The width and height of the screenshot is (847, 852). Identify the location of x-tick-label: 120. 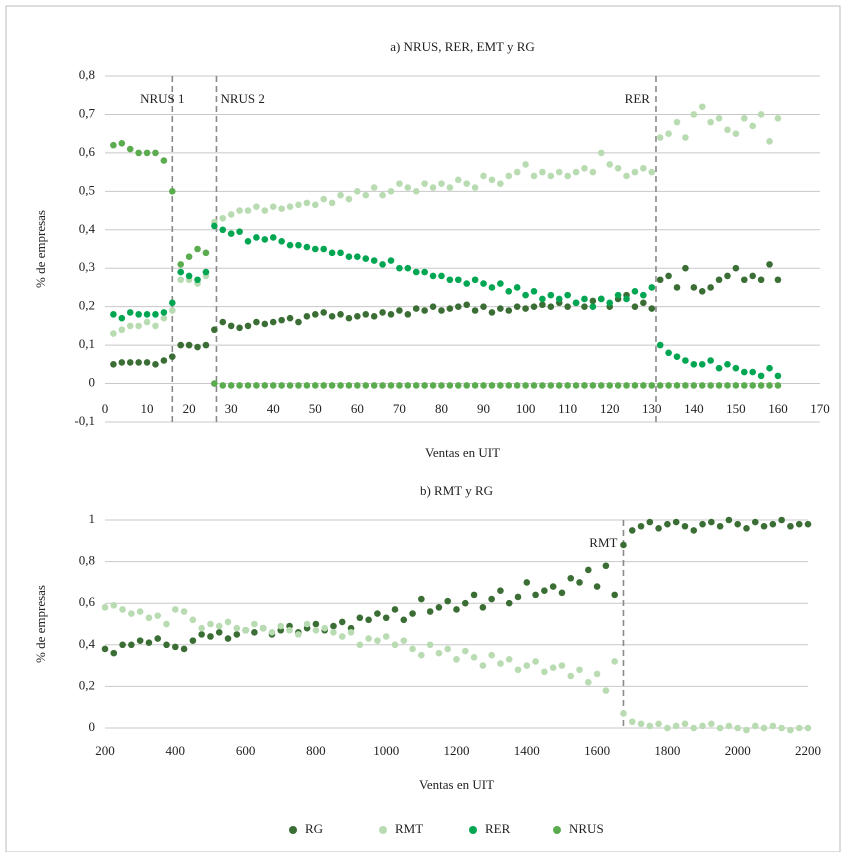
(610, 408).